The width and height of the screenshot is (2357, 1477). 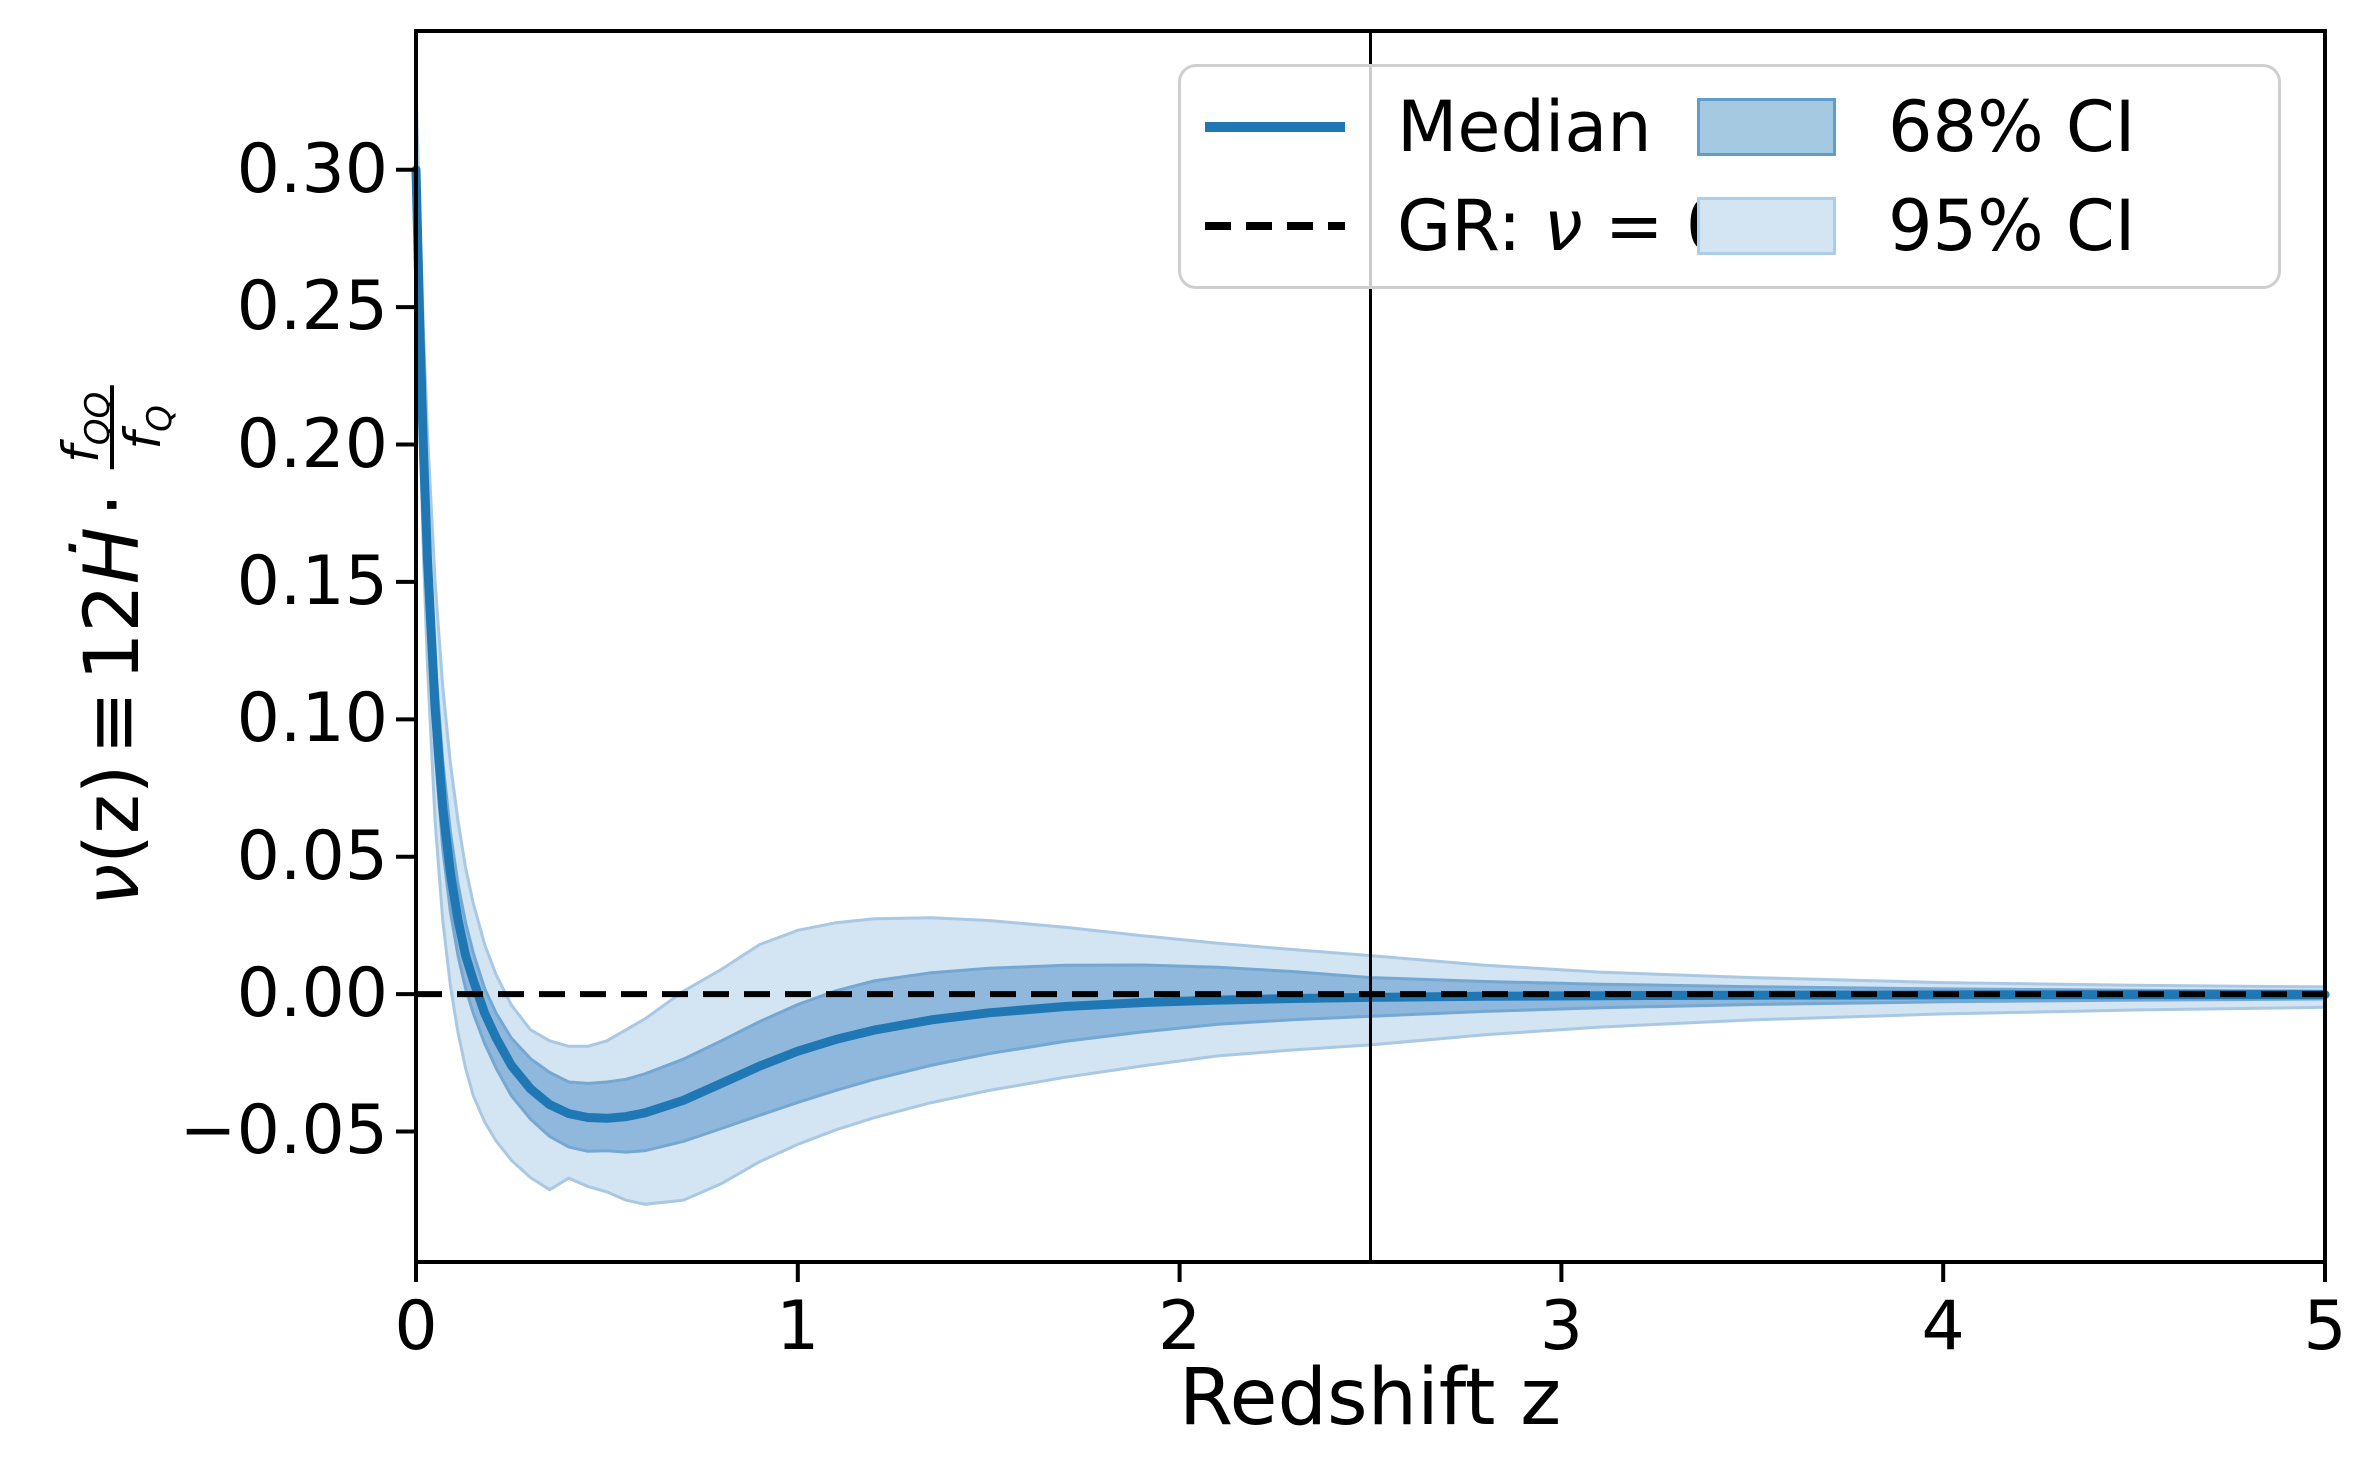 What do you see at coordinates (111, 814) in the screenshot?
I see `ylabel-arg: (z)` at bounding box center [111, 814].